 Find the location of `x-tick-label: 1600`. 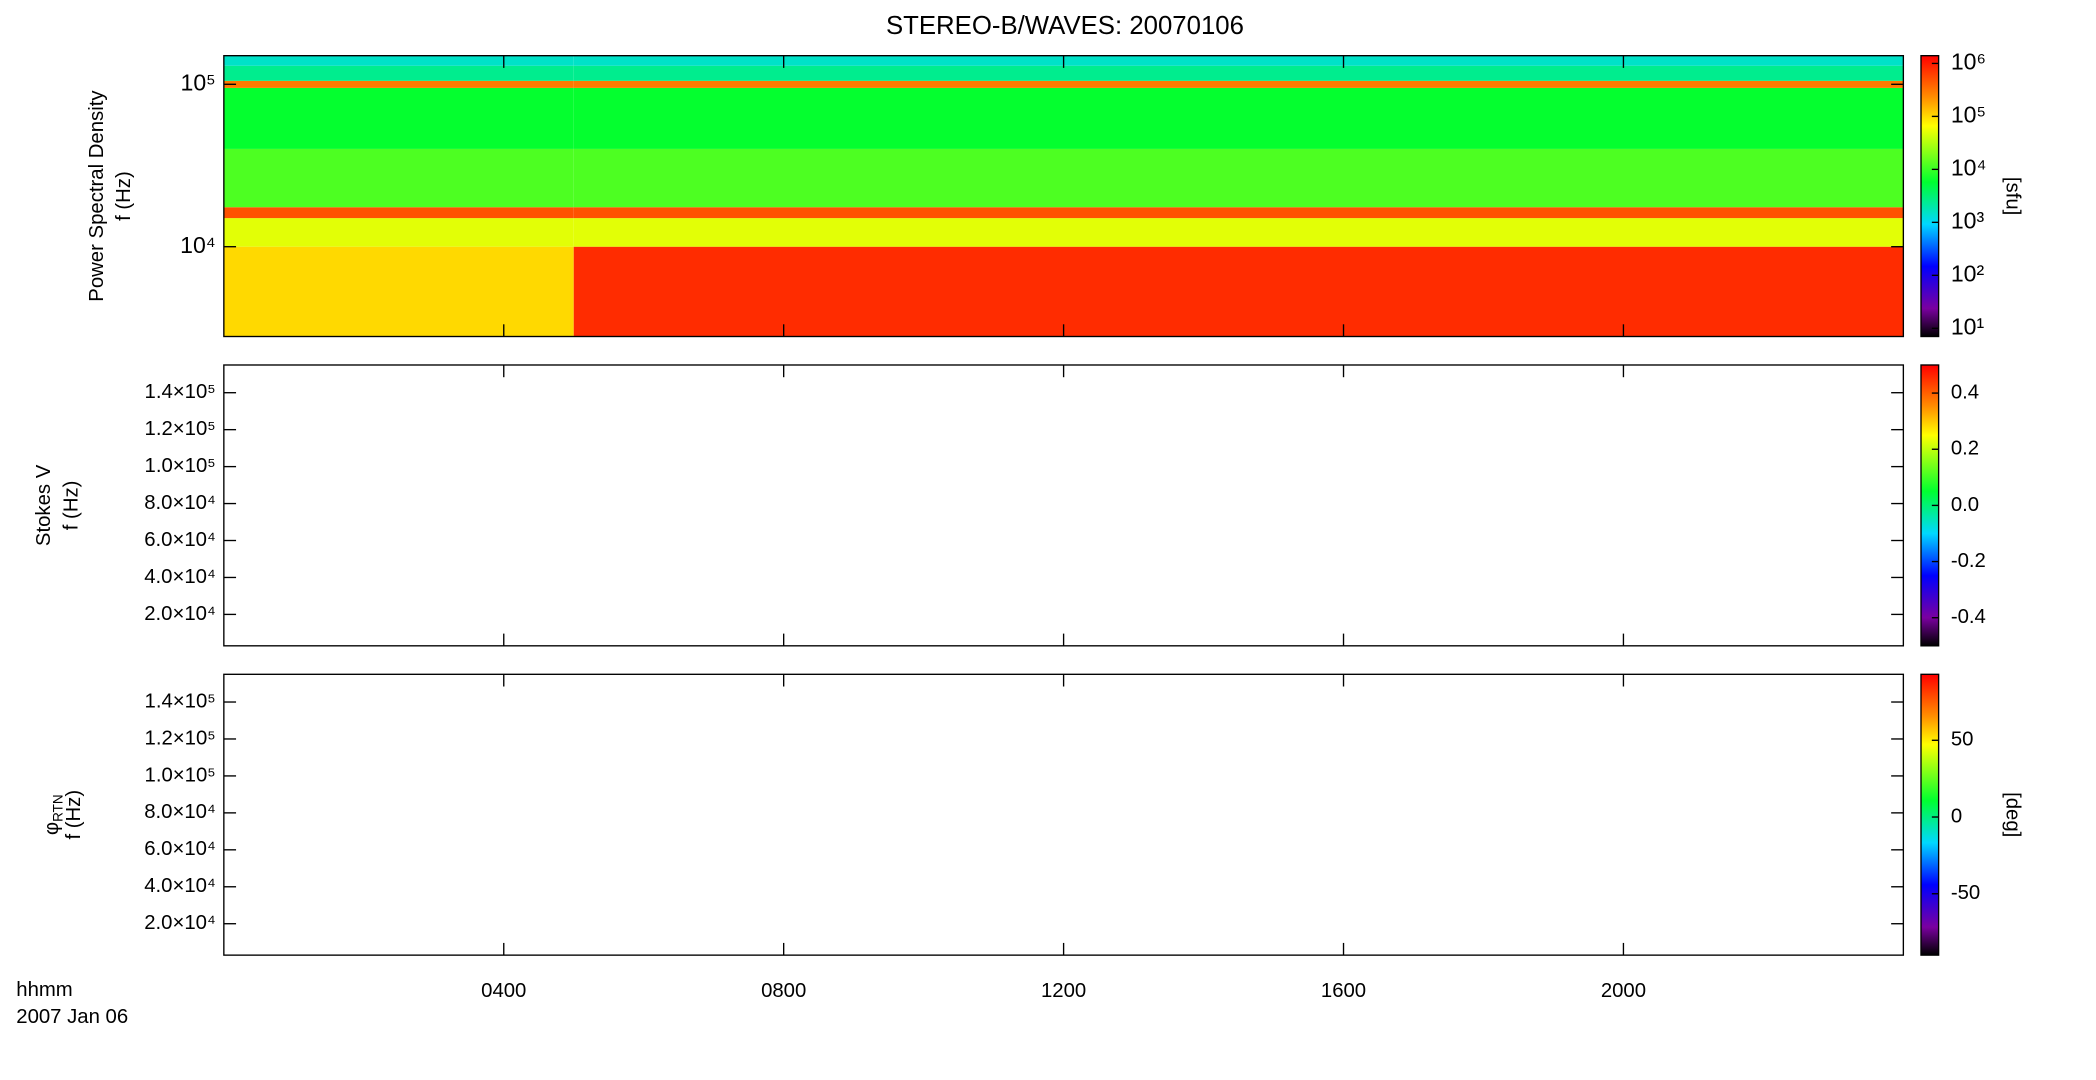

x-tick-label: 1600 is located at coordinates (1343, 991).